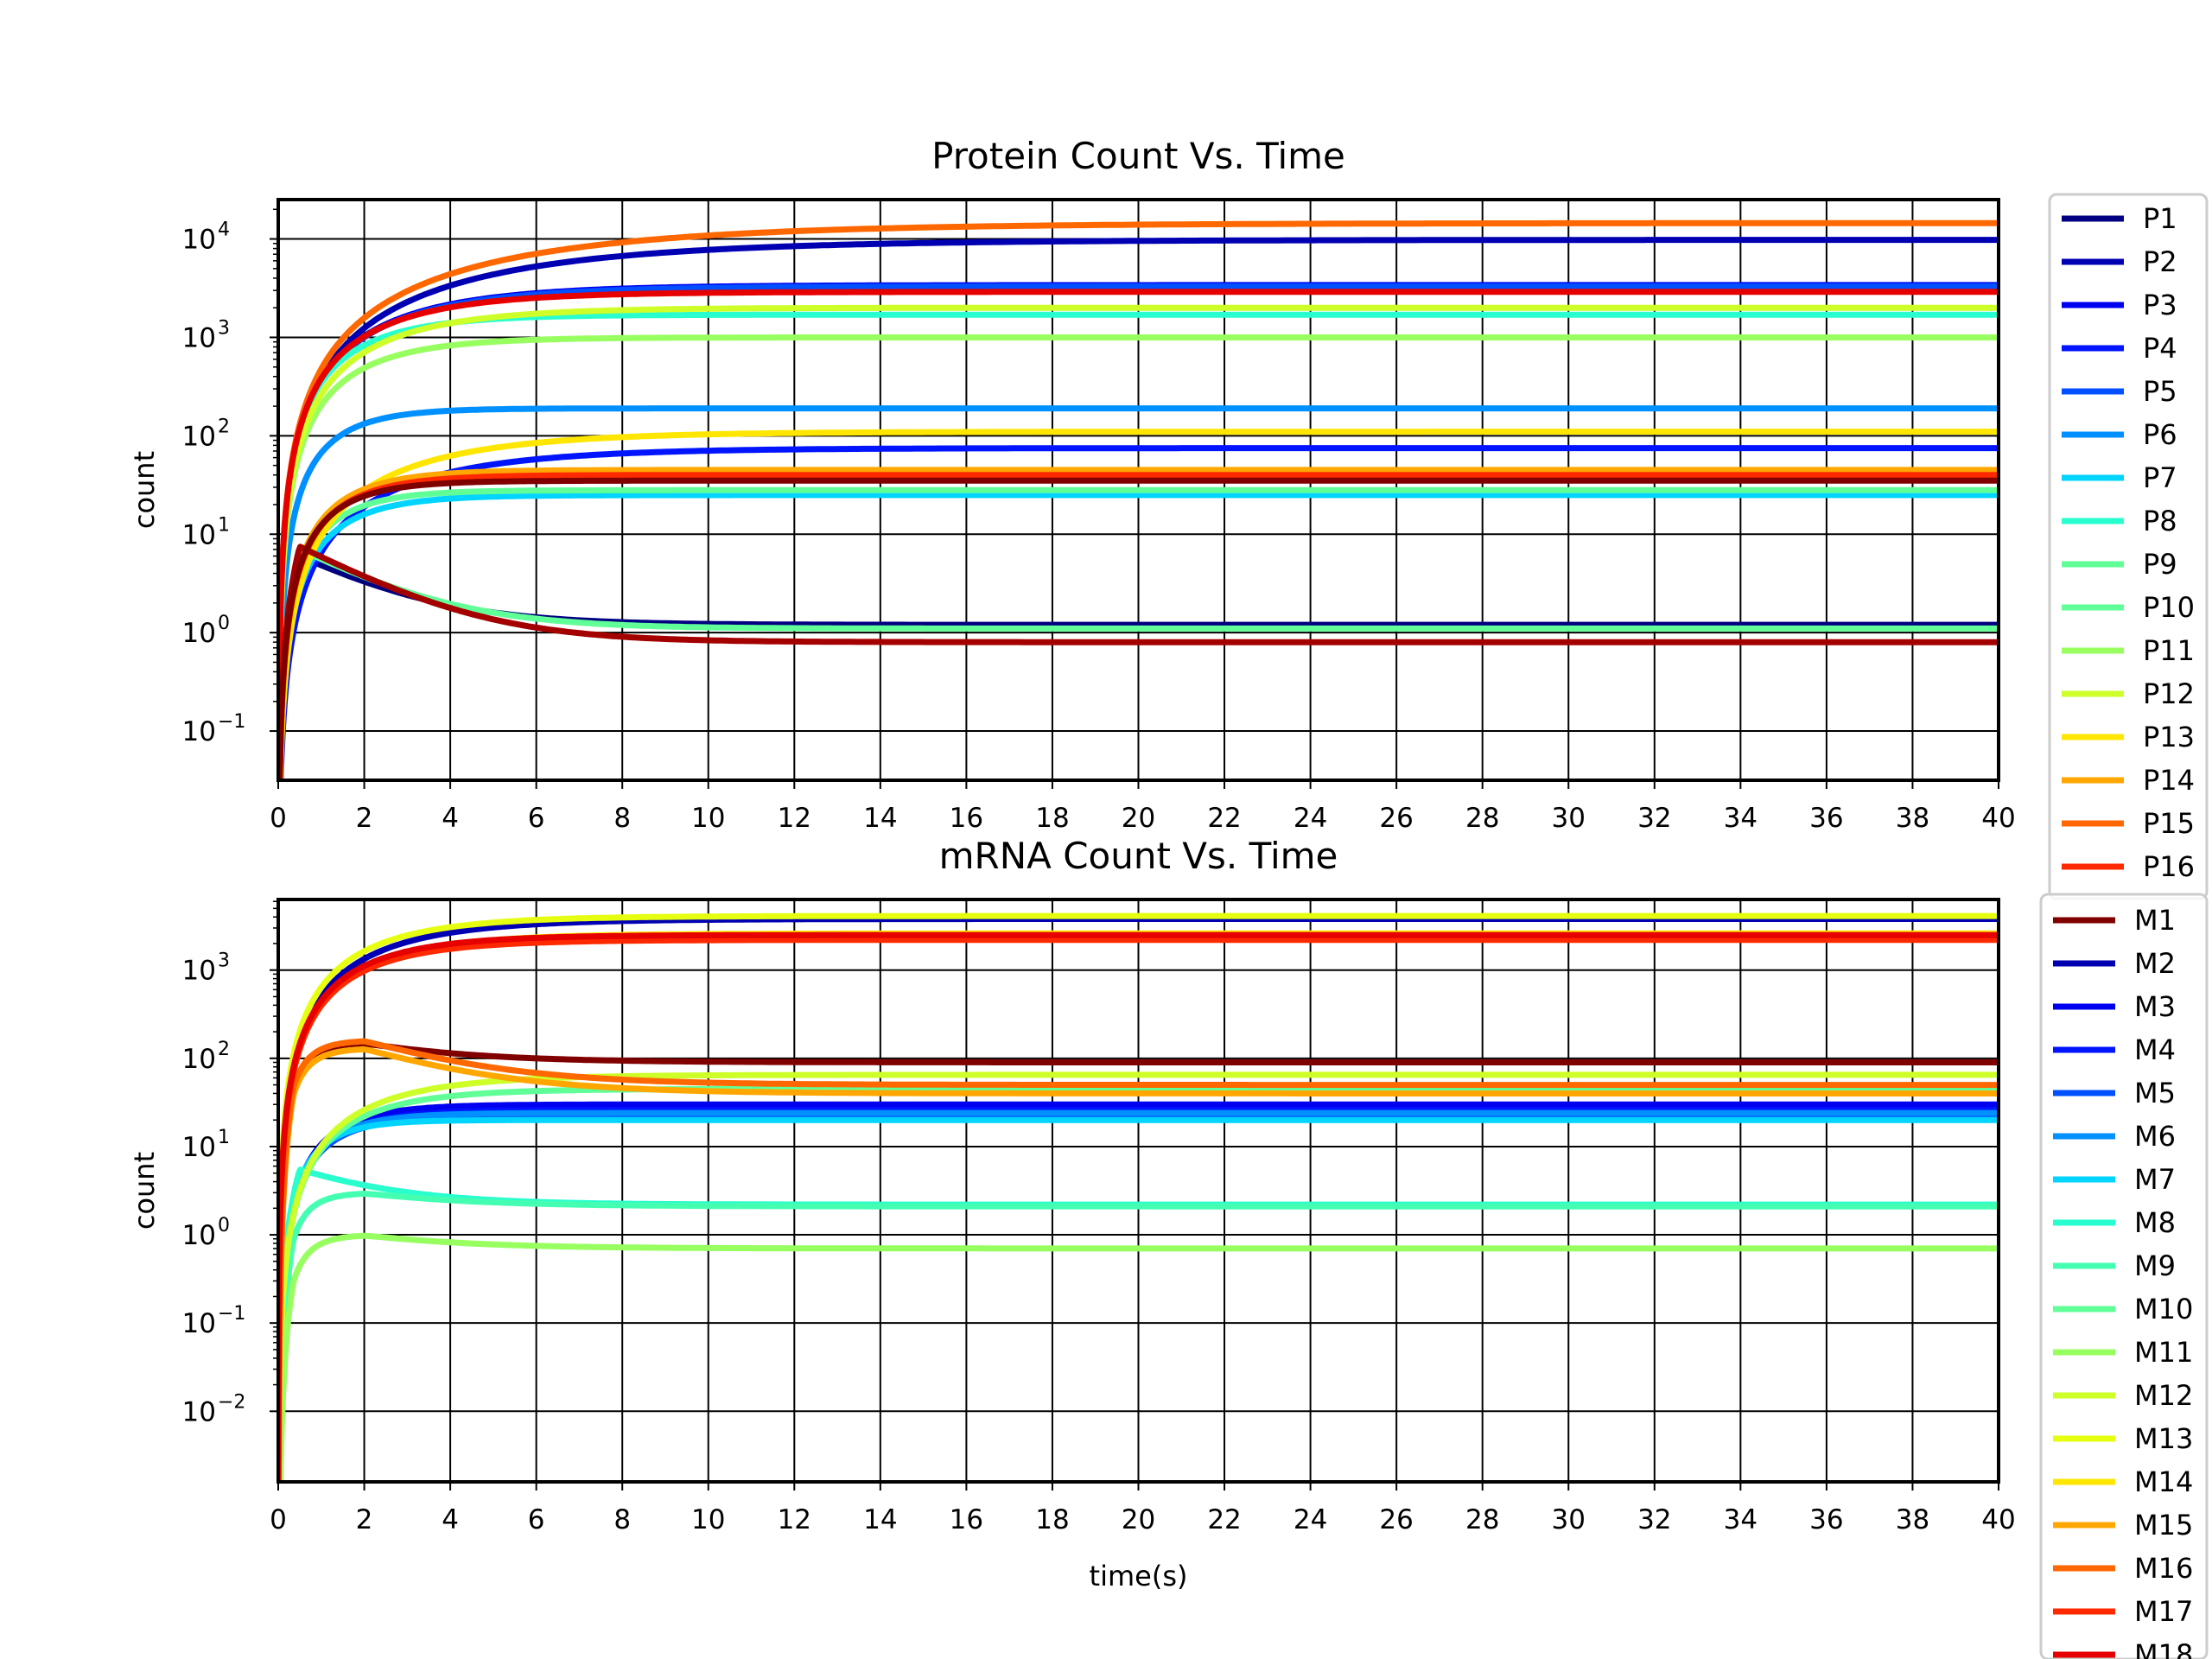  Describe the element at coordinates (2163, 1352) in the screenshot. I see `legend-label-M11: M11` at that location.